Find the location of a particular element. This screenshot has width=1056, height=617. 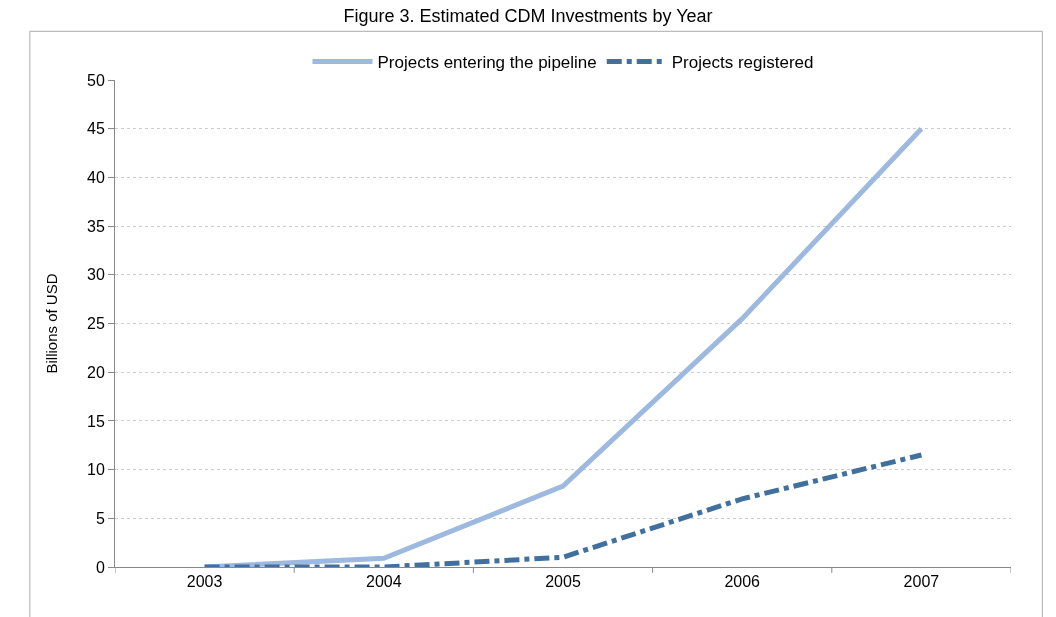

chart-title: Figure 3. Estimated CDM Investments by Year is located at coordinates (528, 15).